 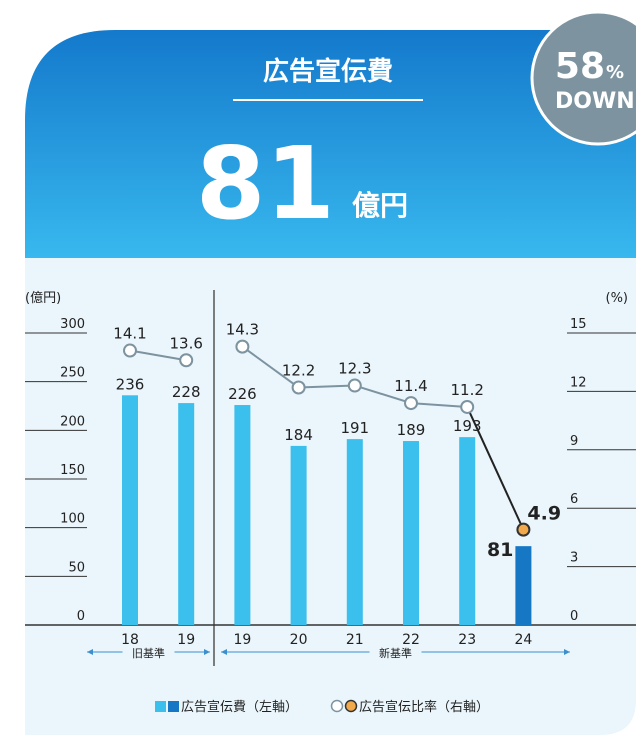 I want to click on y-tick-label: 50, so click(x=76, y=567).